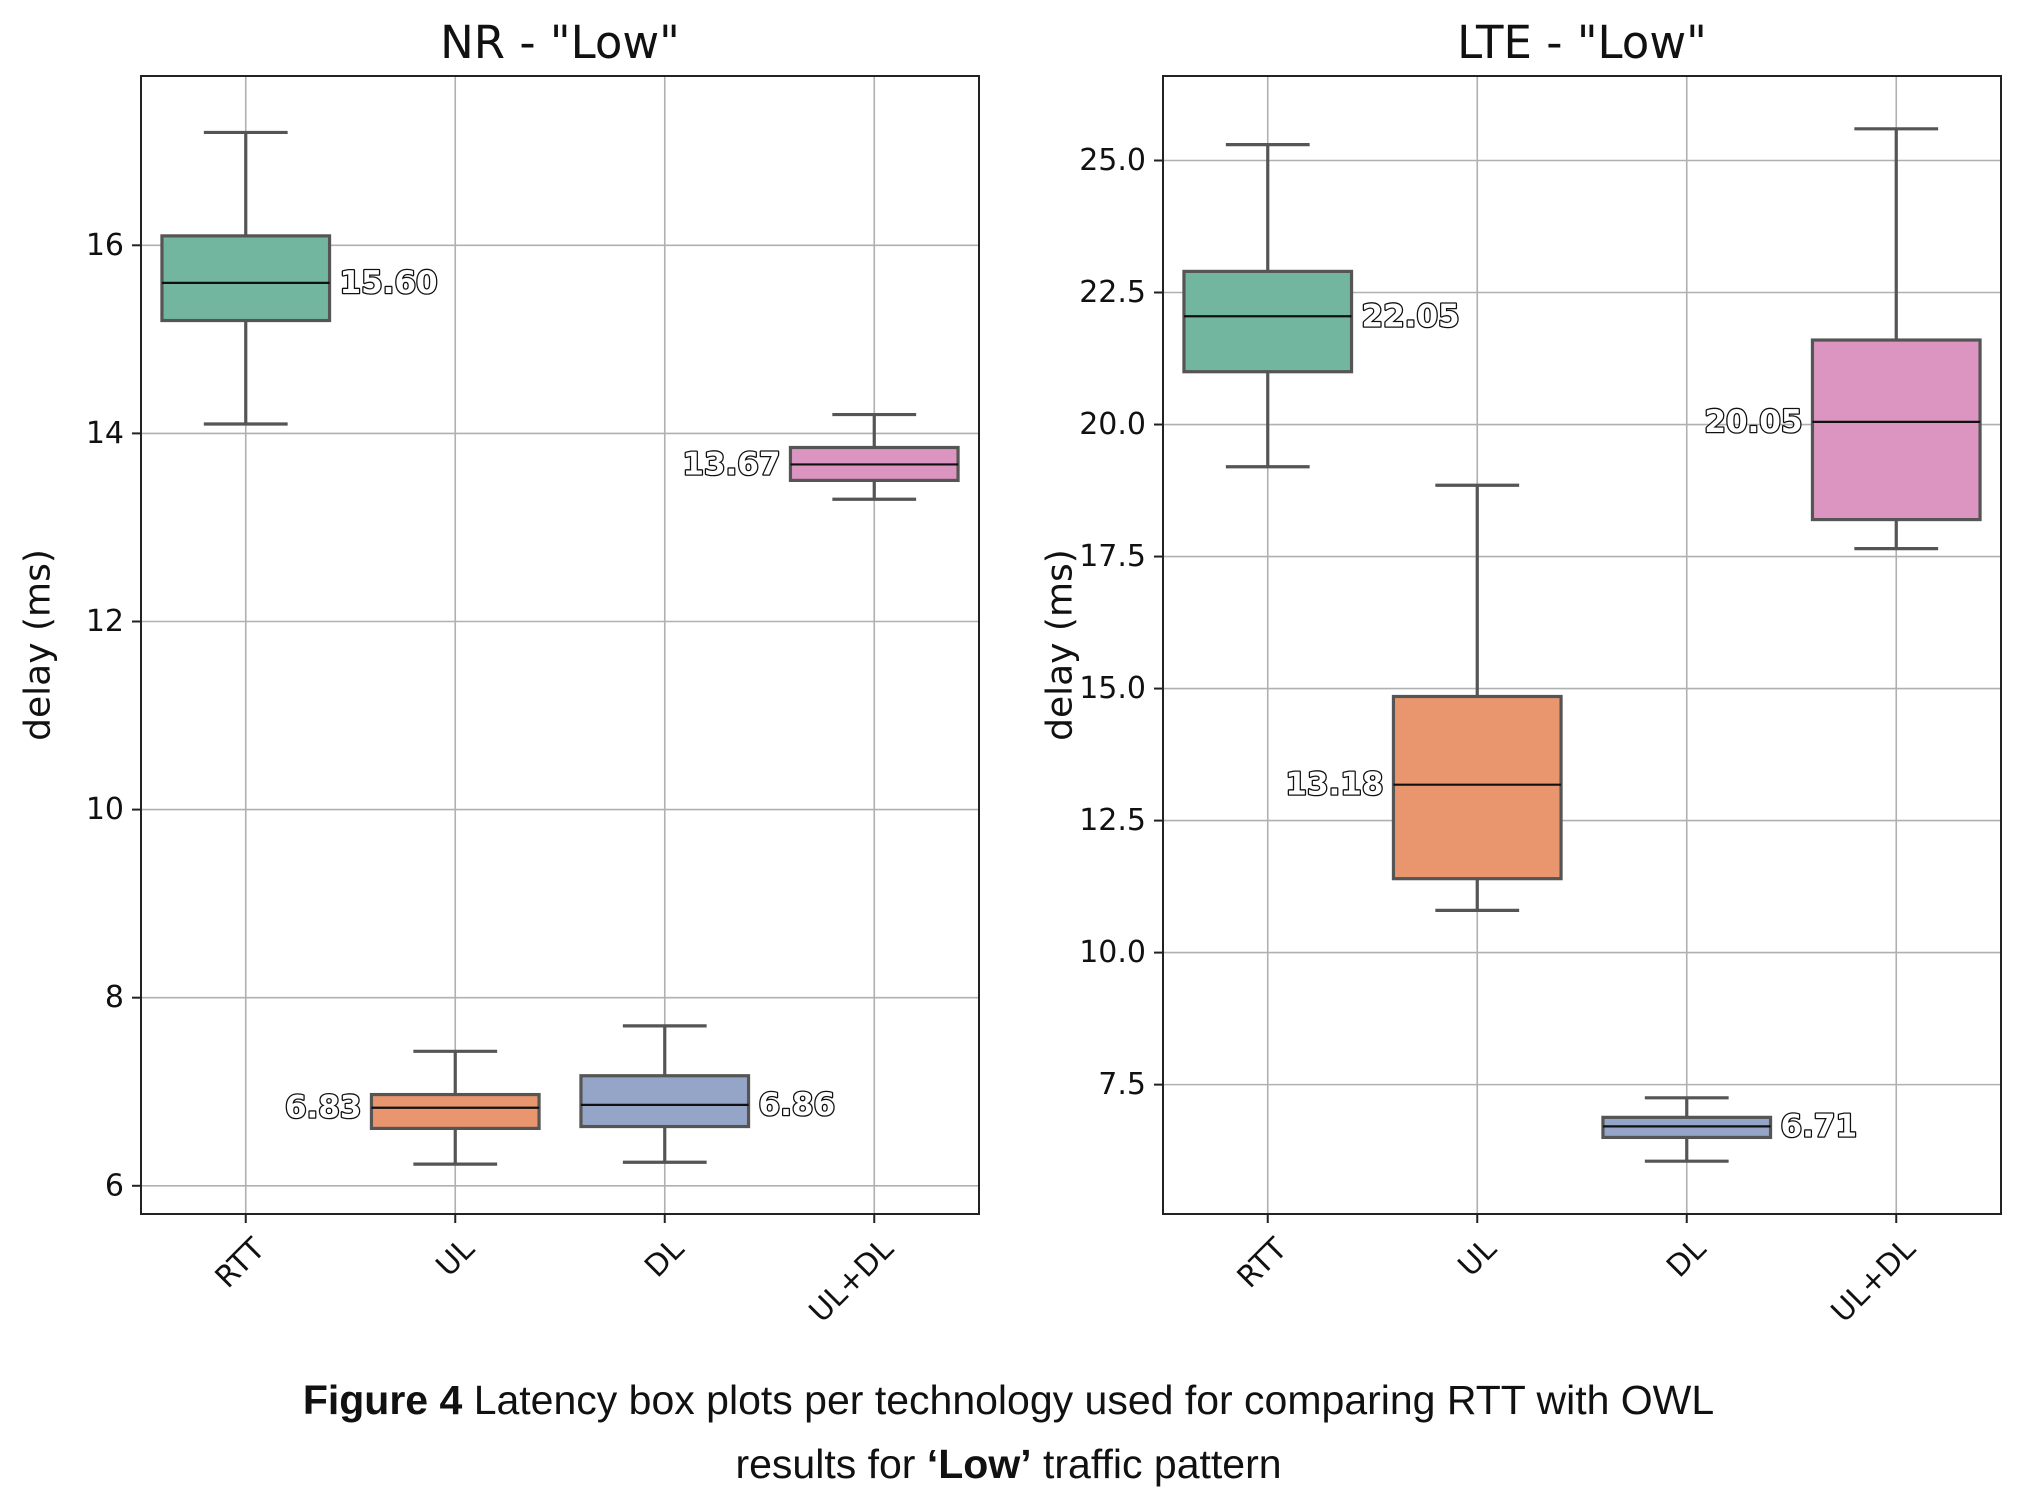  Describe the element at coordinates (105, 809) in the screenshot. I see `y-tick-label: 10` at that location.